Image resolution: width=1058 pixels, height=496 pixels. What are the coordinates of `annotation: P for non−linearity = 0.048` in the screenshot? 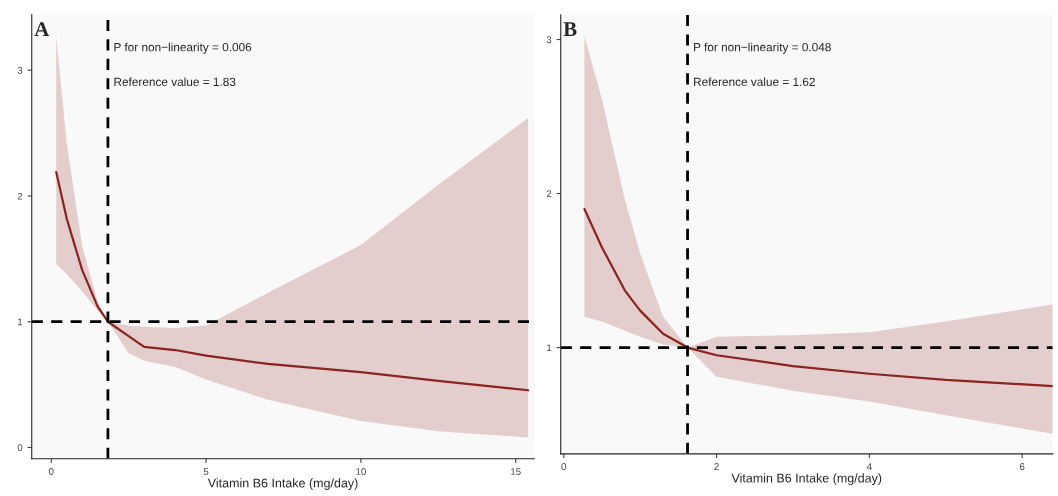 It's located at (762, 48).